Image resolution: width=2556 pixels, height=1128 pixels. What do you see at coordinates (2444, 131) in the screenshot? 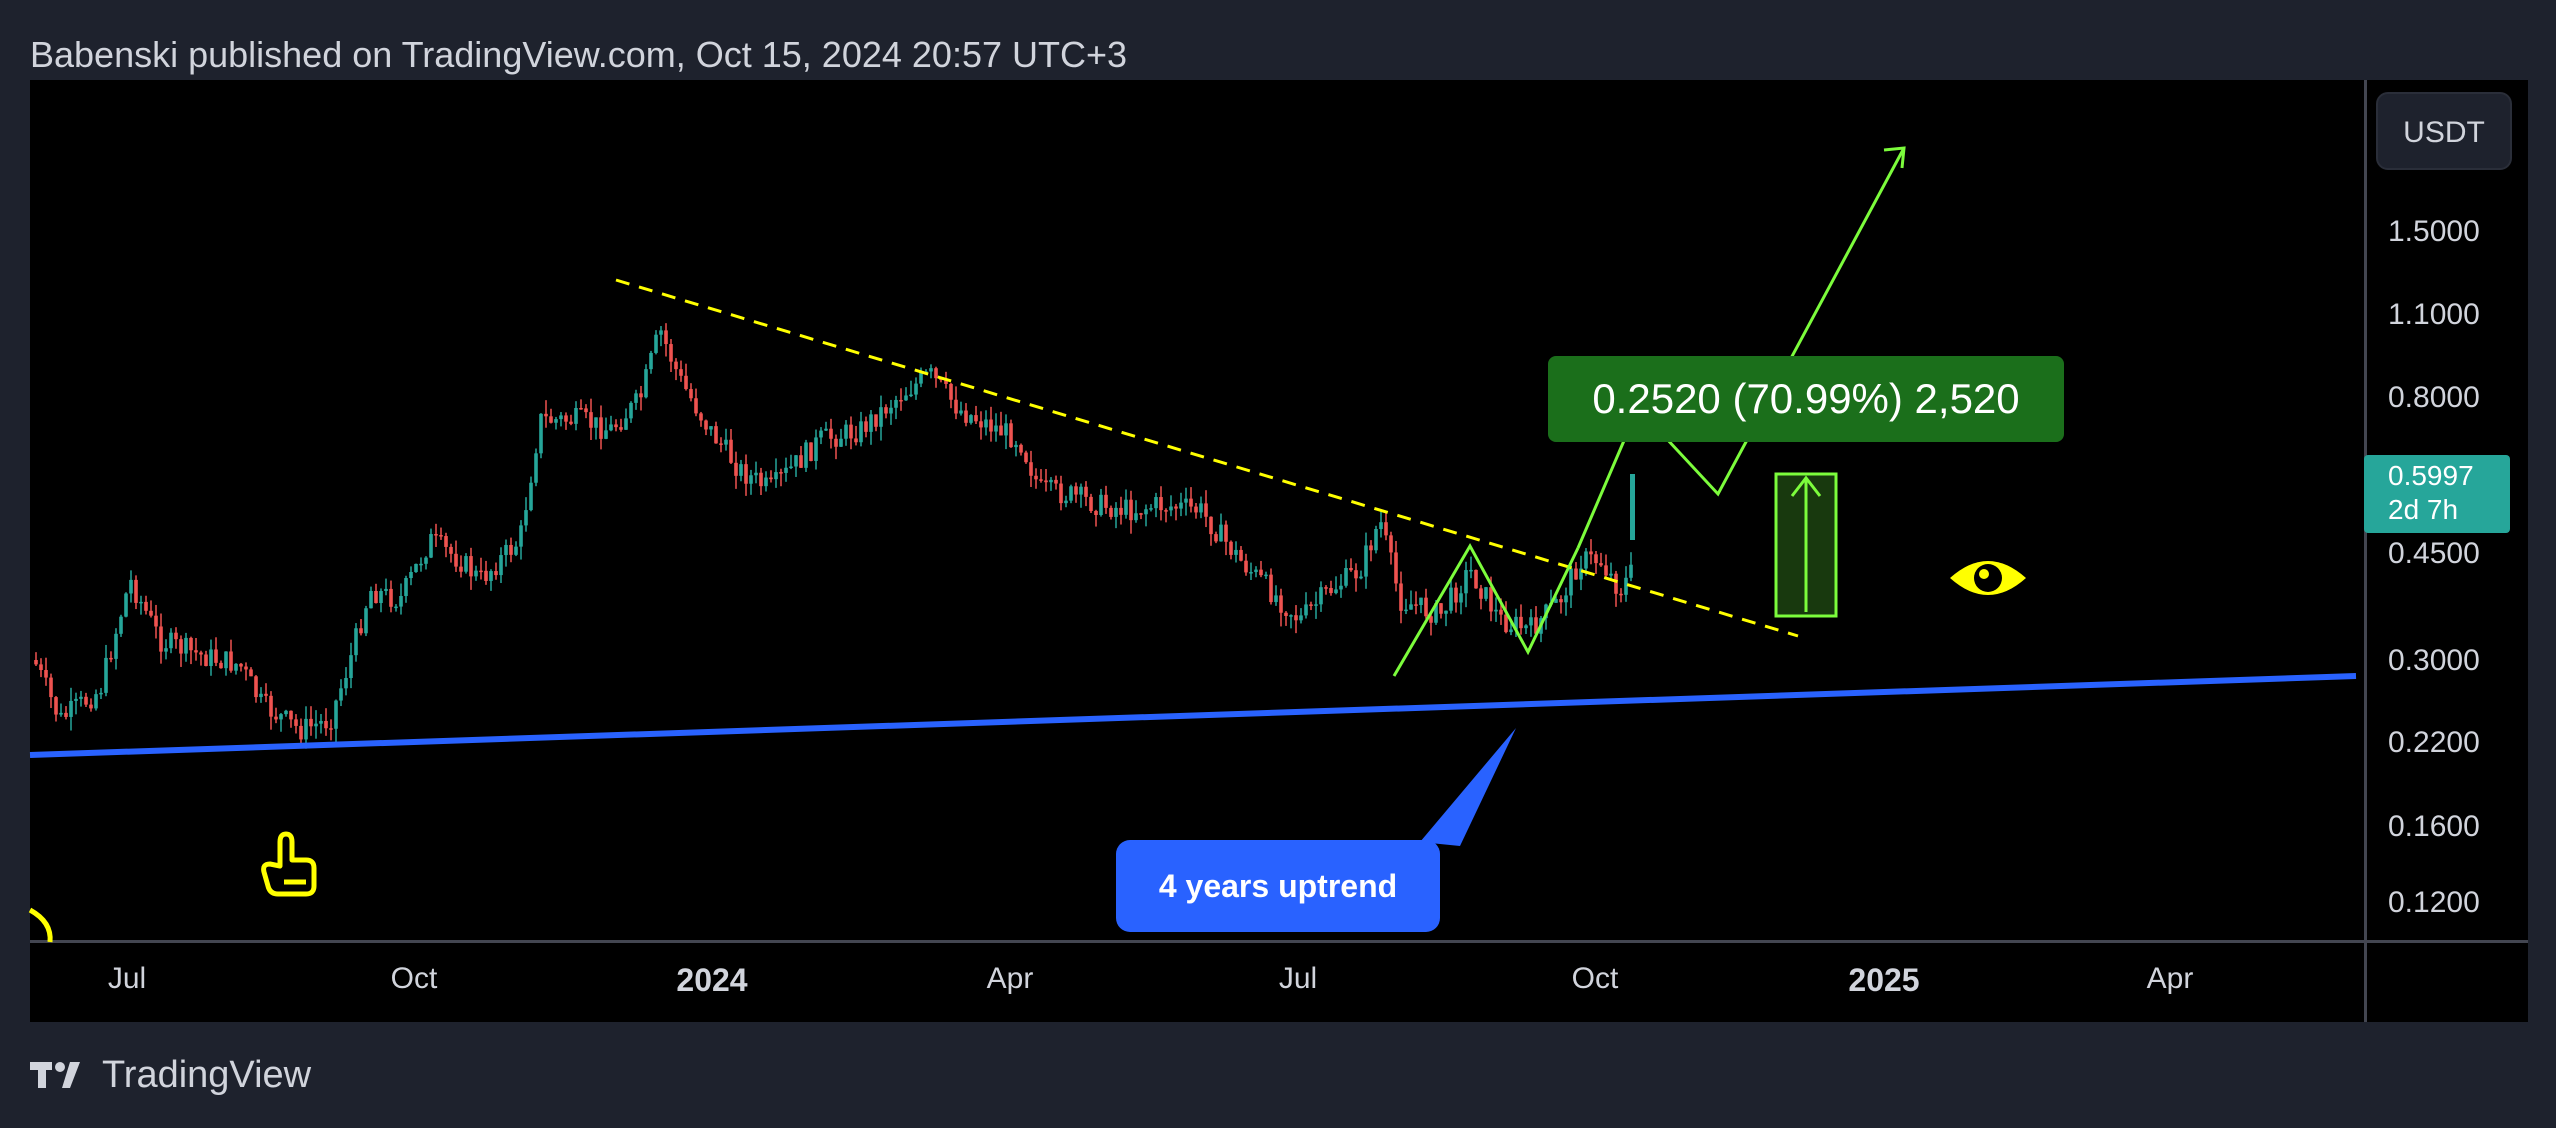
I see `currency-button: USDT` at bounding box center [2444, 131].